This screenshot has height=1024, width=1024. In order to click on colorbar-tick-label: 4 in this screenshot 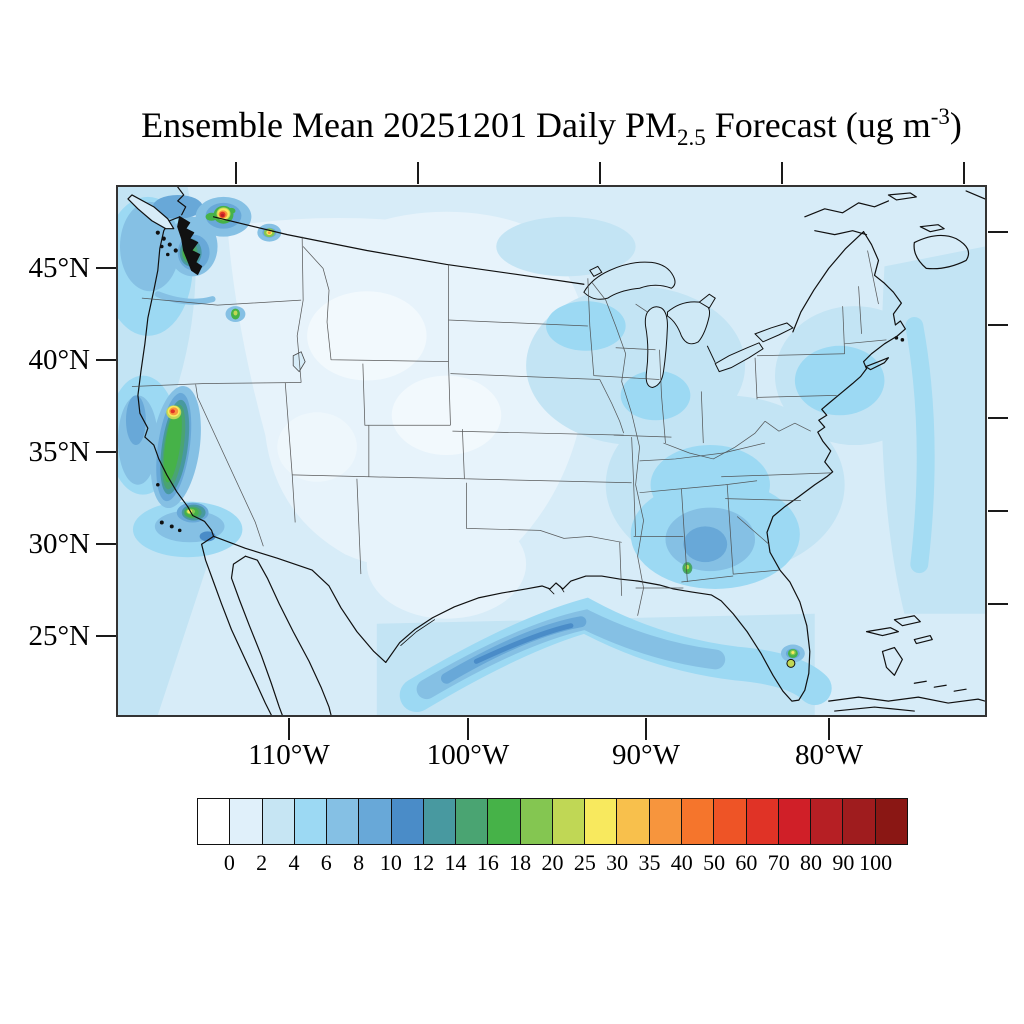, I will do `click(294, 862)`.